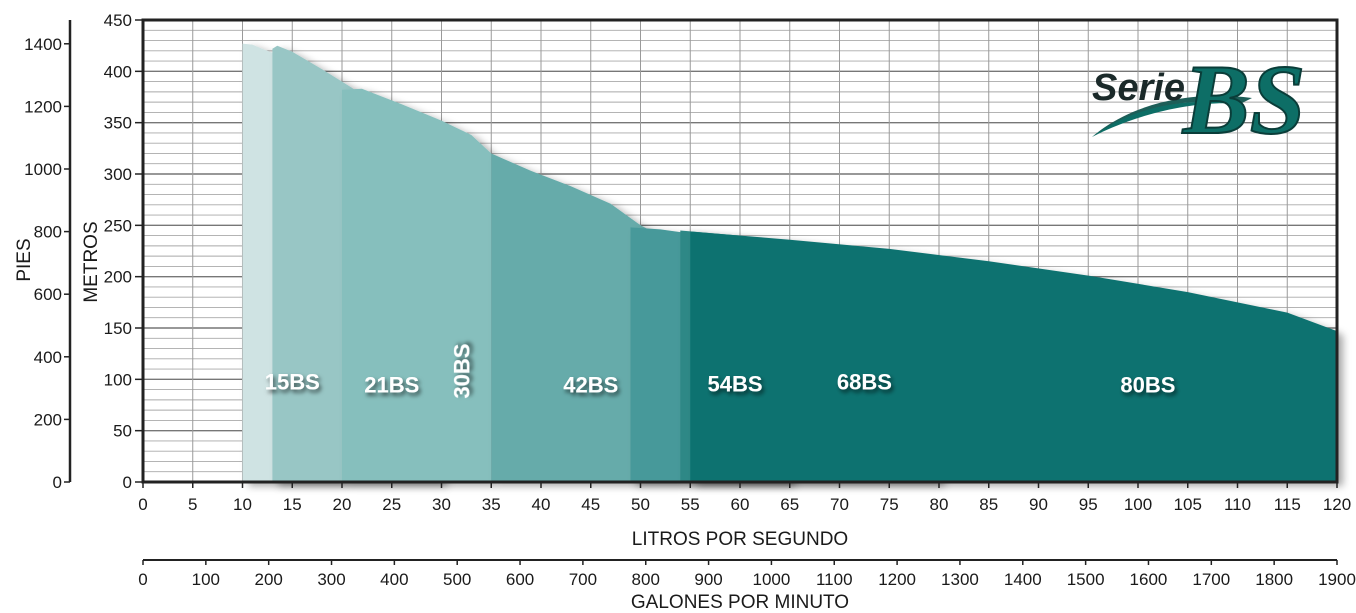  I want to click on feet-tick-label: 1200, so click(43, 106).